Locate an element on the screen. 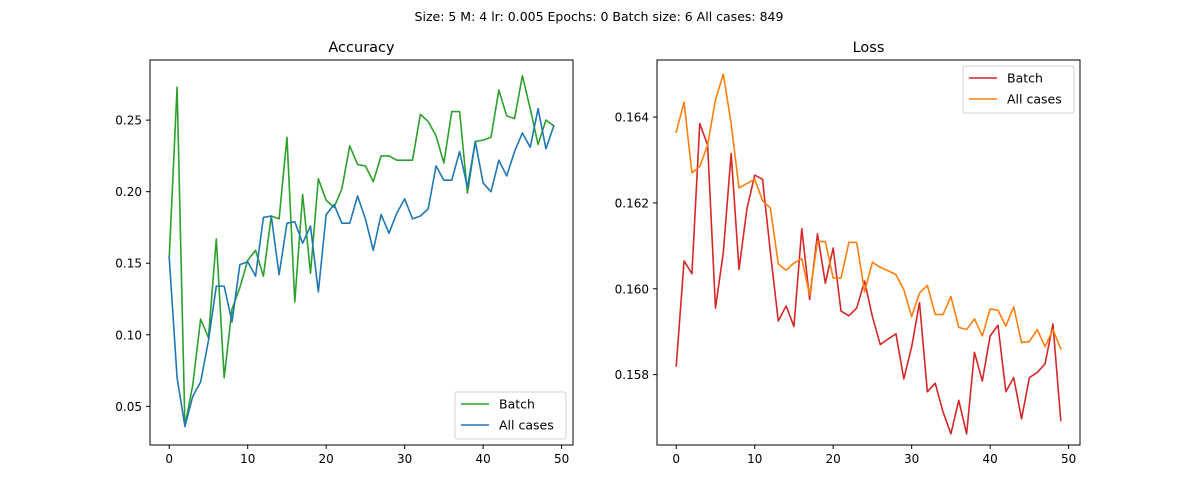 This screenshot has height=500, width=1200. loss-y-tick-label: 0.160 is located at coordinates (632, 289).